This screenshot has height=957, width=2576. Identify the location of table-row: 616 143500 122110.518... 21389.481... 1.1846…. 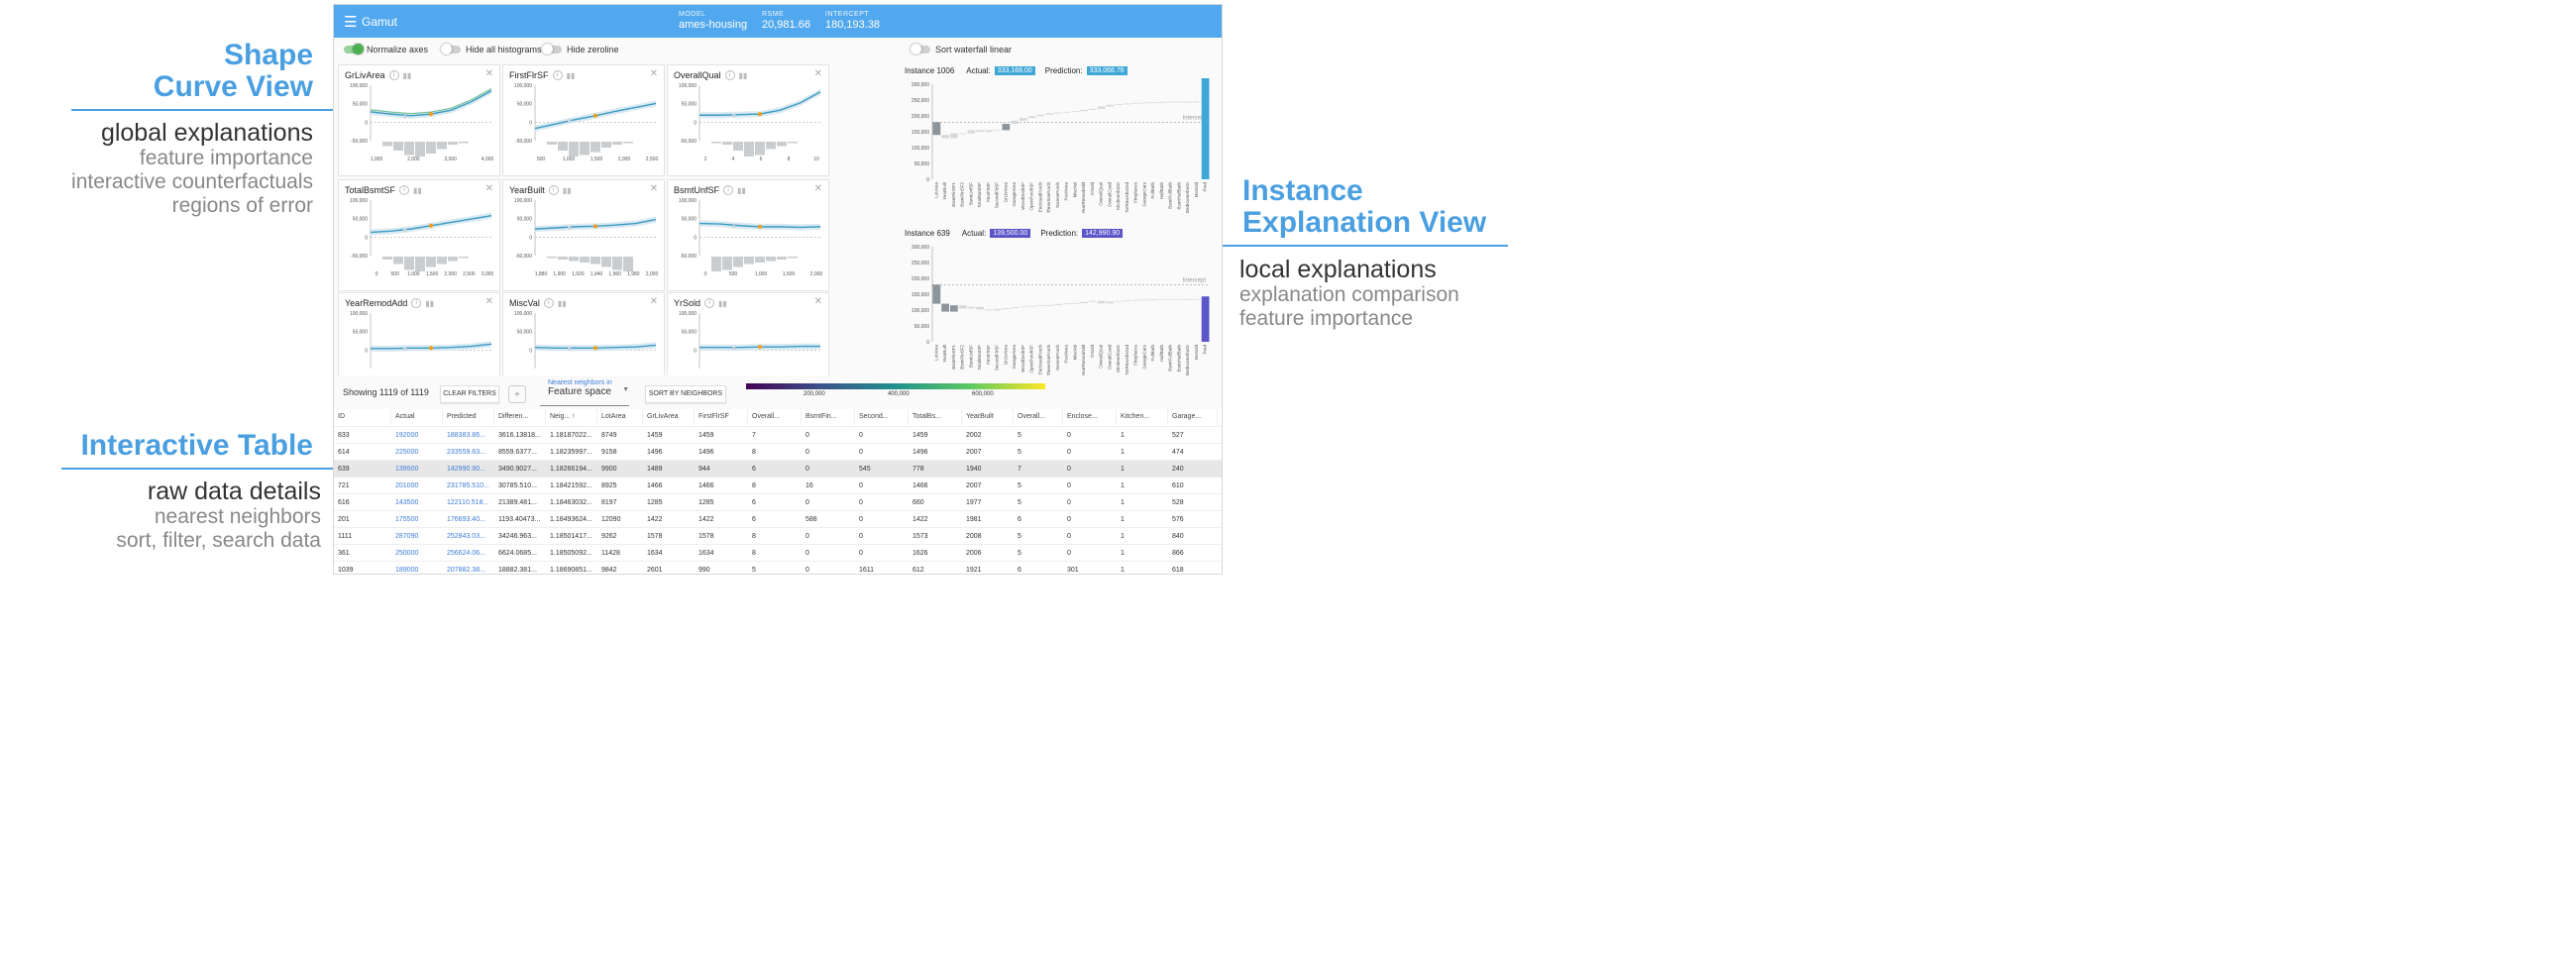
(778, 502).